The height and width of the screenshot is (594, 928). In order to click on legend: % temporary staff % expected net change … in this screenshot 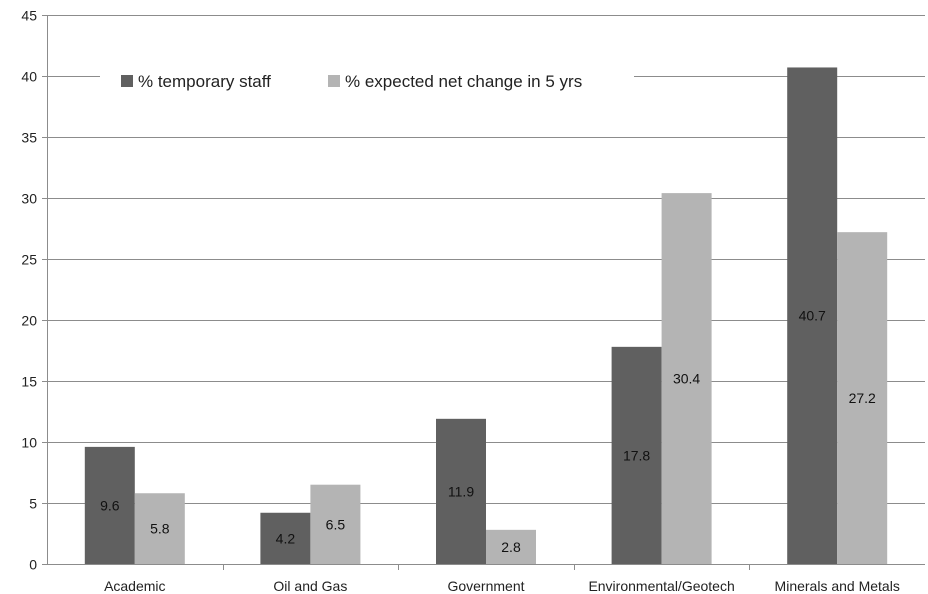, I will do `click(367, 82)`.